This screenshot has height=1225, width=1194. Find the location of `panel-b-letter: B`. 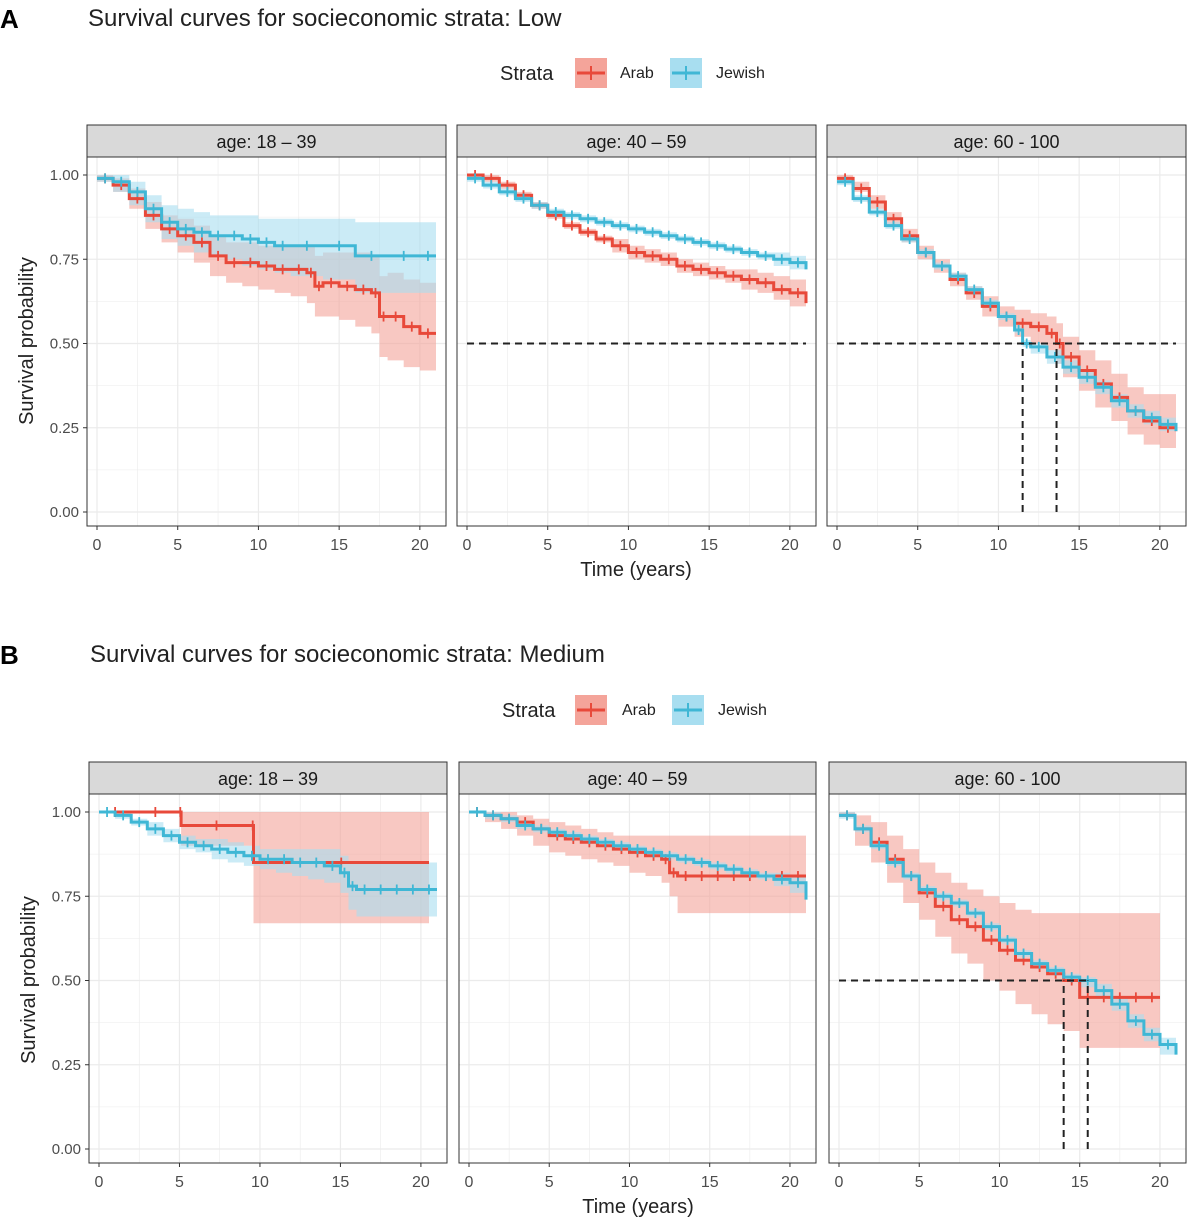

panel-b-letter: B is located at coordinates (9, 655).